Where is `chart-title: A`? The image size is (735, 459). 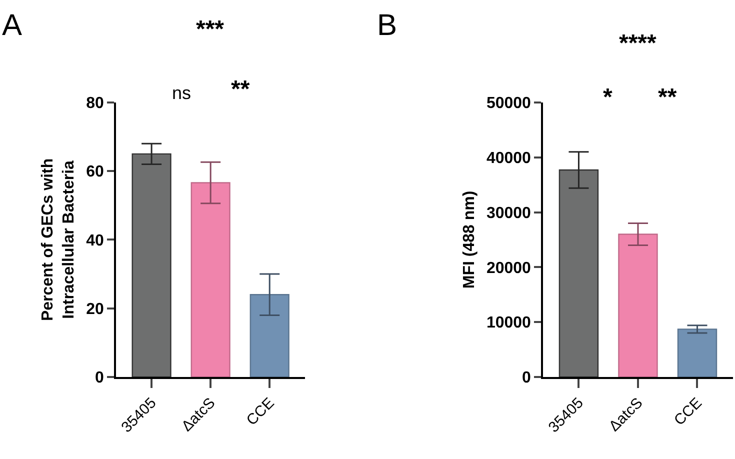 chart-title: A is located at coordinates (12, 25).